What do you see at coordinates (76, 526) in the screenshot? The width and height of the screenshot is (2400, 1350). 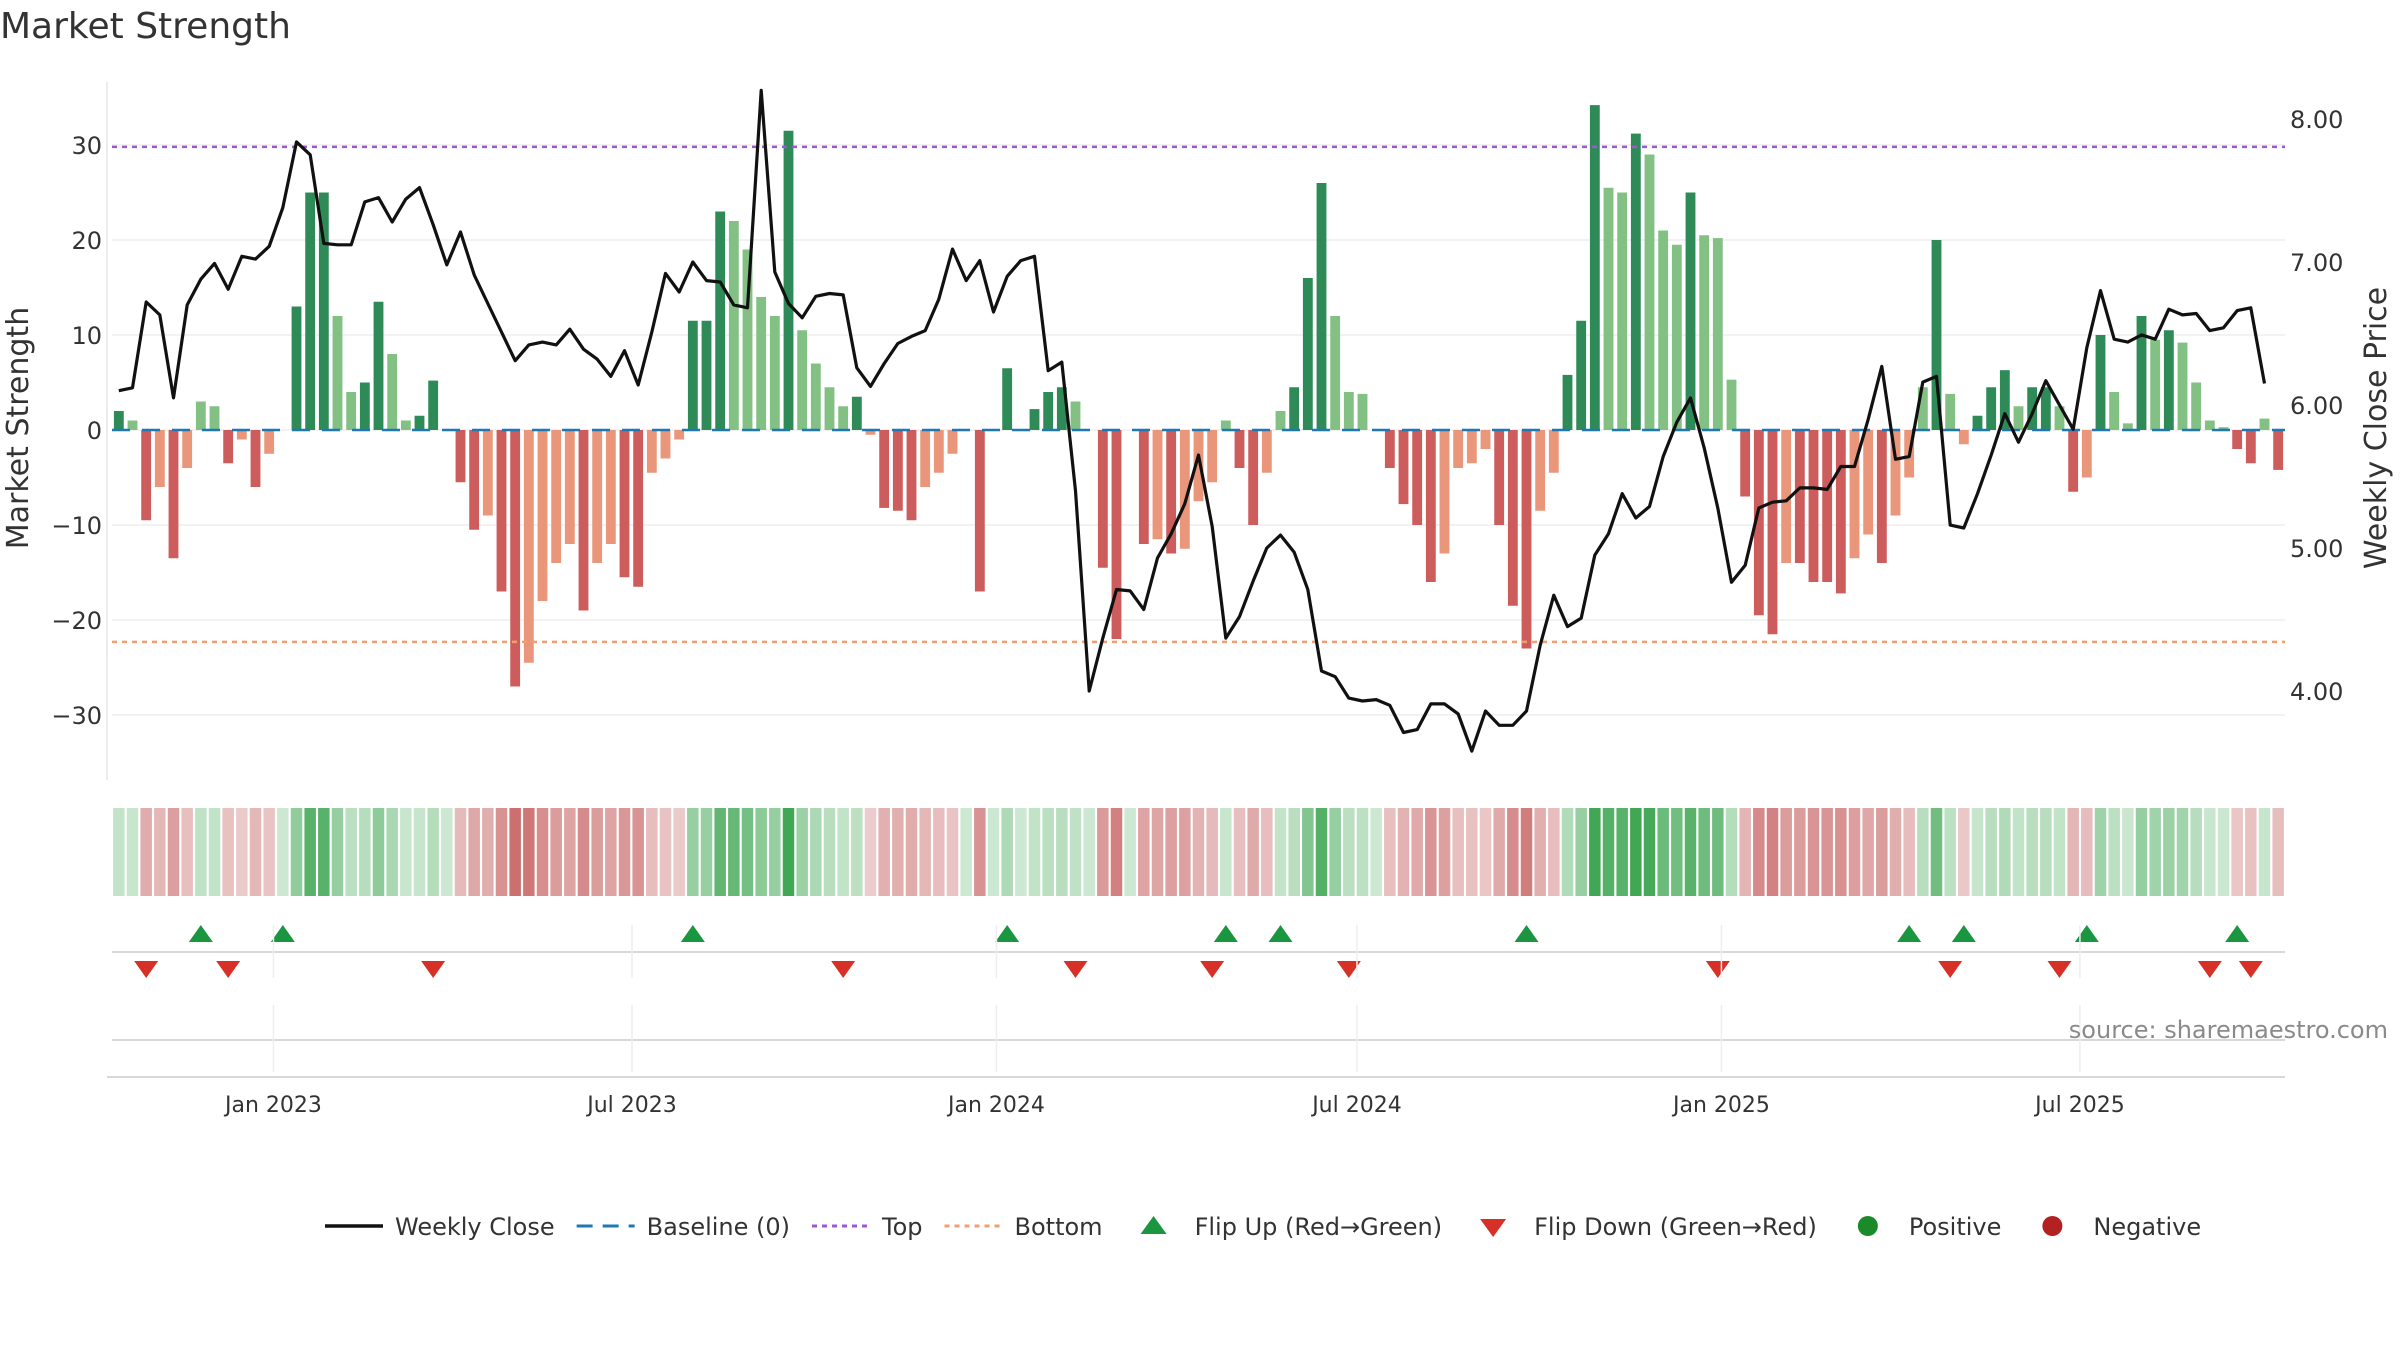 I see `left-tick-label: −10` at bounding box center [76, 526].